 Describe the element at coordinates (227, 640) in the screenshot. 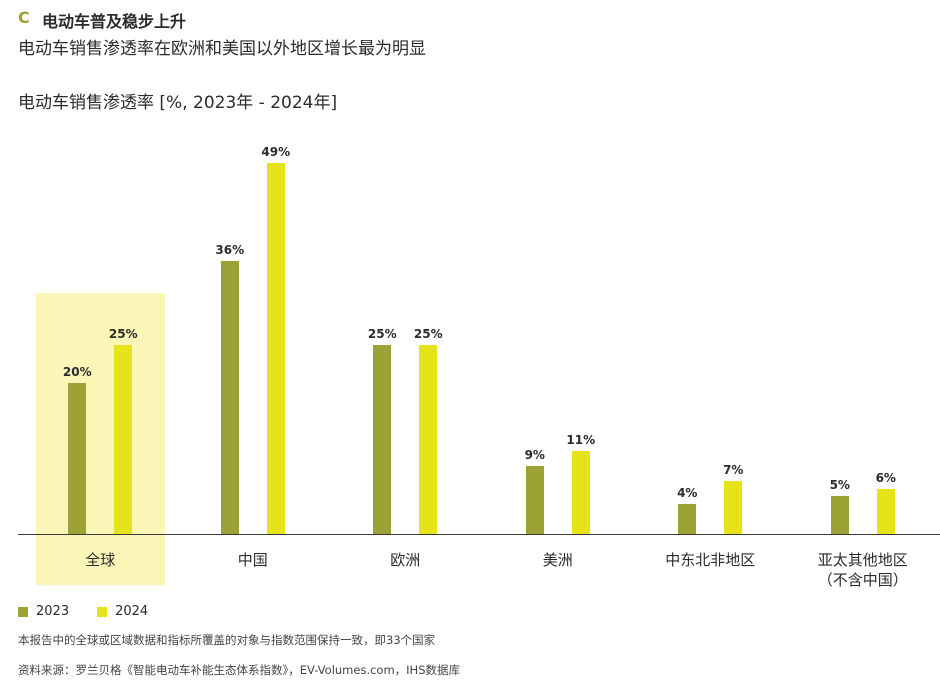

I see `footnote: 本报告中的全球或区域数据和指标所覆盖的对象与指数范围保持一致，即33个国家` at that location.